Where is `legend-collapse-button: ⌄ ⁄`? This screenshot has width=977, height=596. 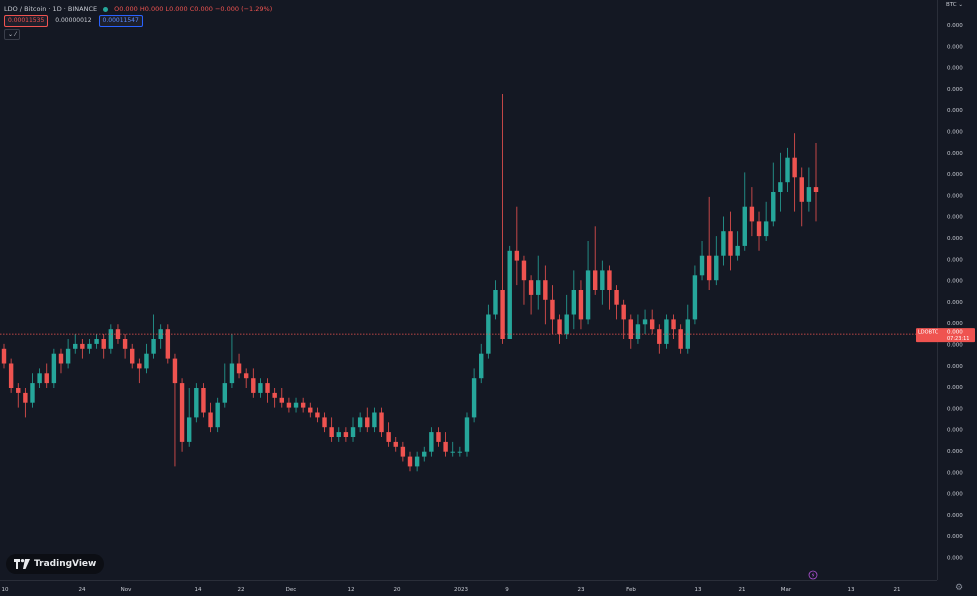 legend-collapse-button: ⌄ ⁄ is located at coordinates (12, 34).